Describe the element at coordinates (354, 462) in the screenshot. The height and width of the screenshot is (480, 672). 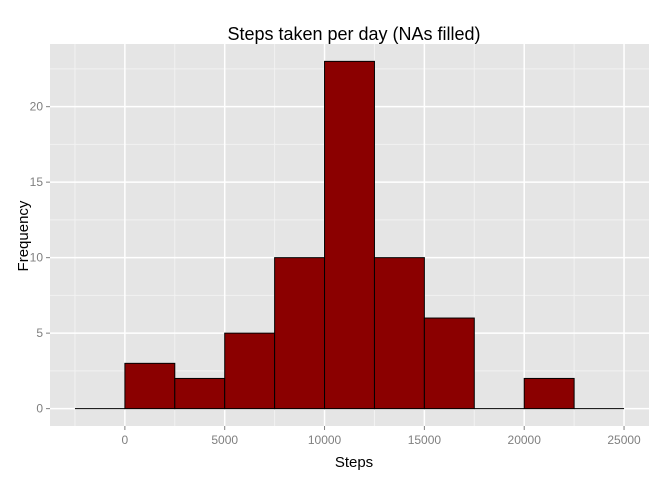
I see `x-axis-title: Steps` at that location.